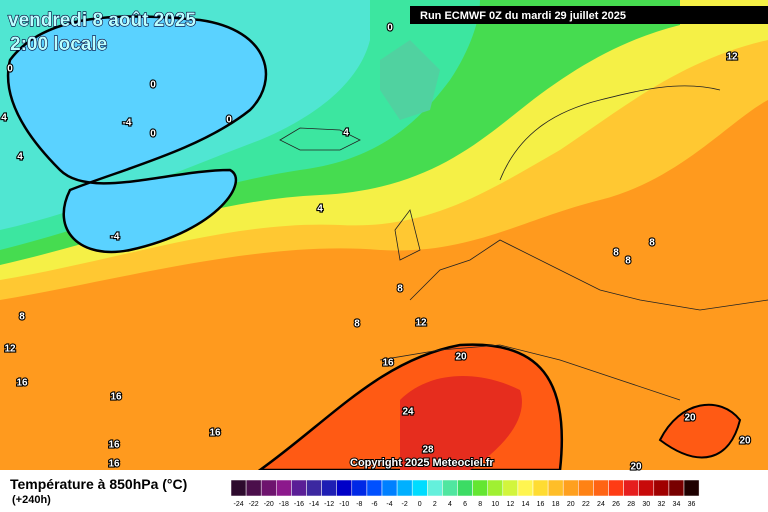  I want to click on scale-label: -20, so click(269, 504).